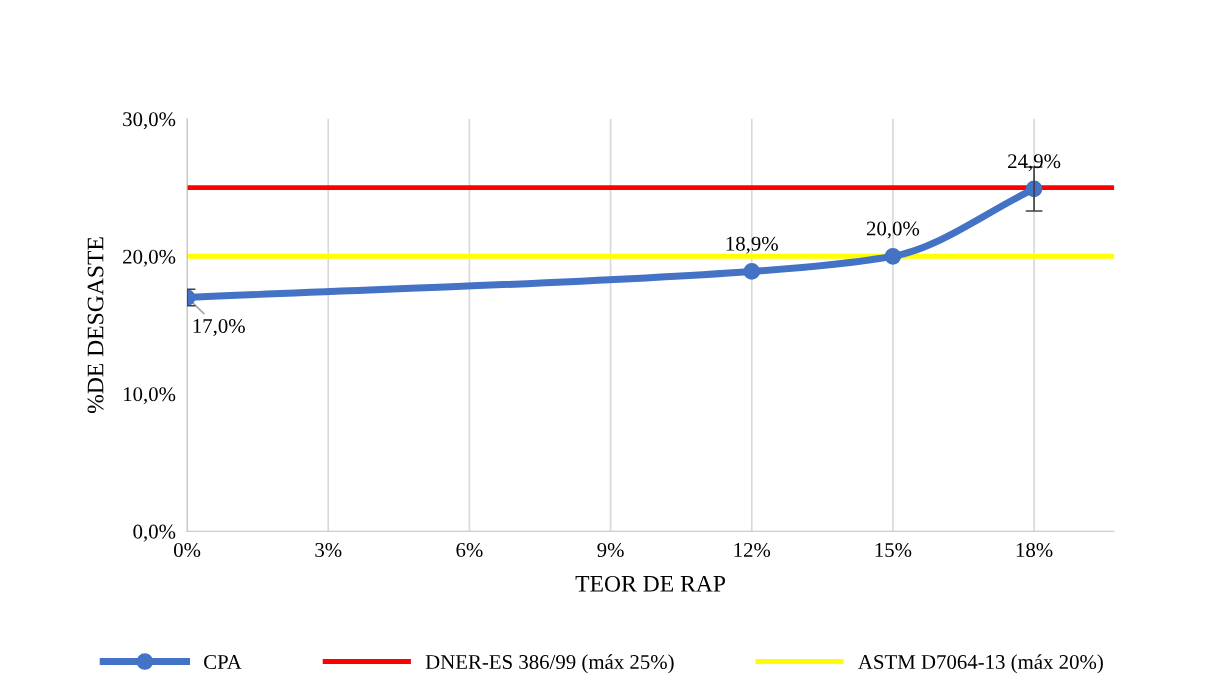 The image size is (1207, 699). Describe the element at coordinates (1034, 163) in the screenshot. I see `data-label: 24,9%` at that location.